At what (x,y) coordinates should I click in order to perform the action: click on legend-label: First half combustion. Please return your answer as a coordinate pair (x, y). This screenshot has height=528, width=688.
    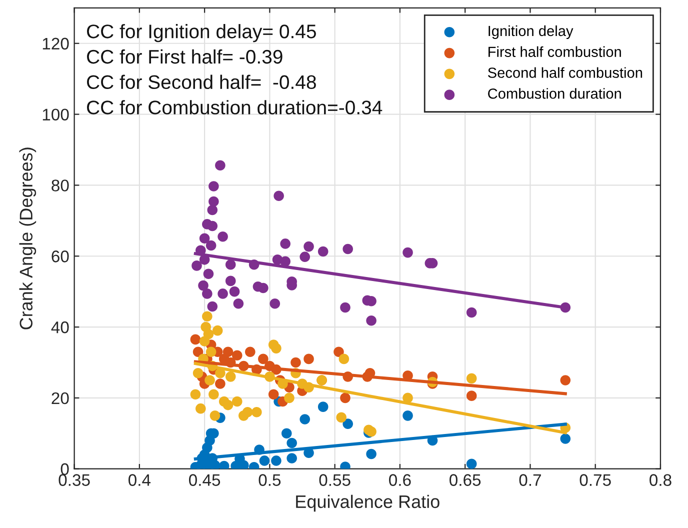
    Looking at the image, I should click on (554, 52).